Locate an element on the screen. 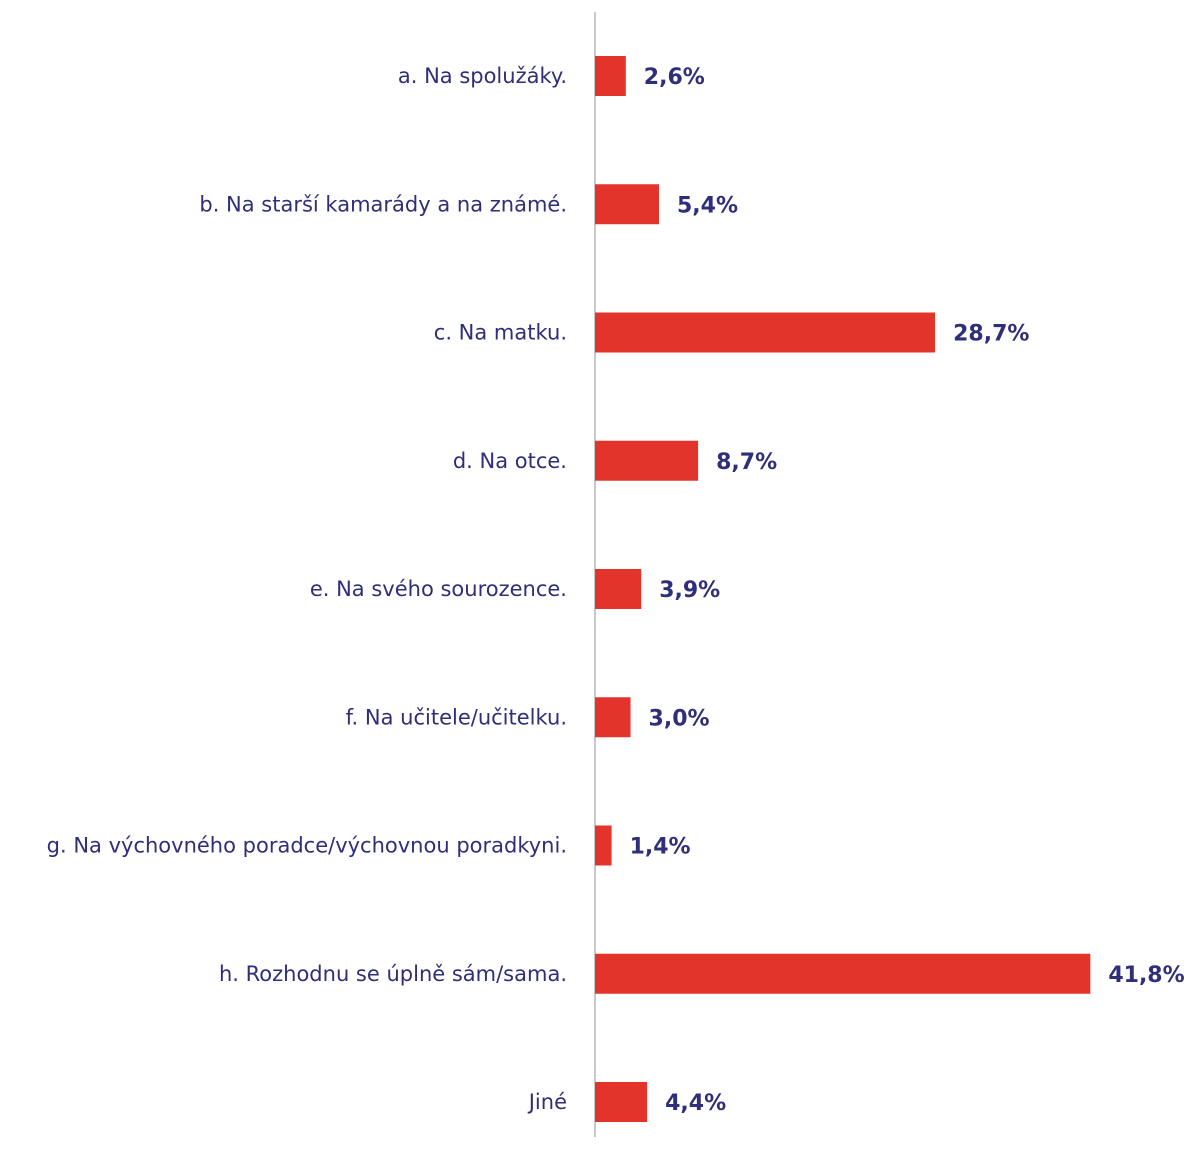  category-label: a. Na spolužáky. is located at coordinates (482, 76).